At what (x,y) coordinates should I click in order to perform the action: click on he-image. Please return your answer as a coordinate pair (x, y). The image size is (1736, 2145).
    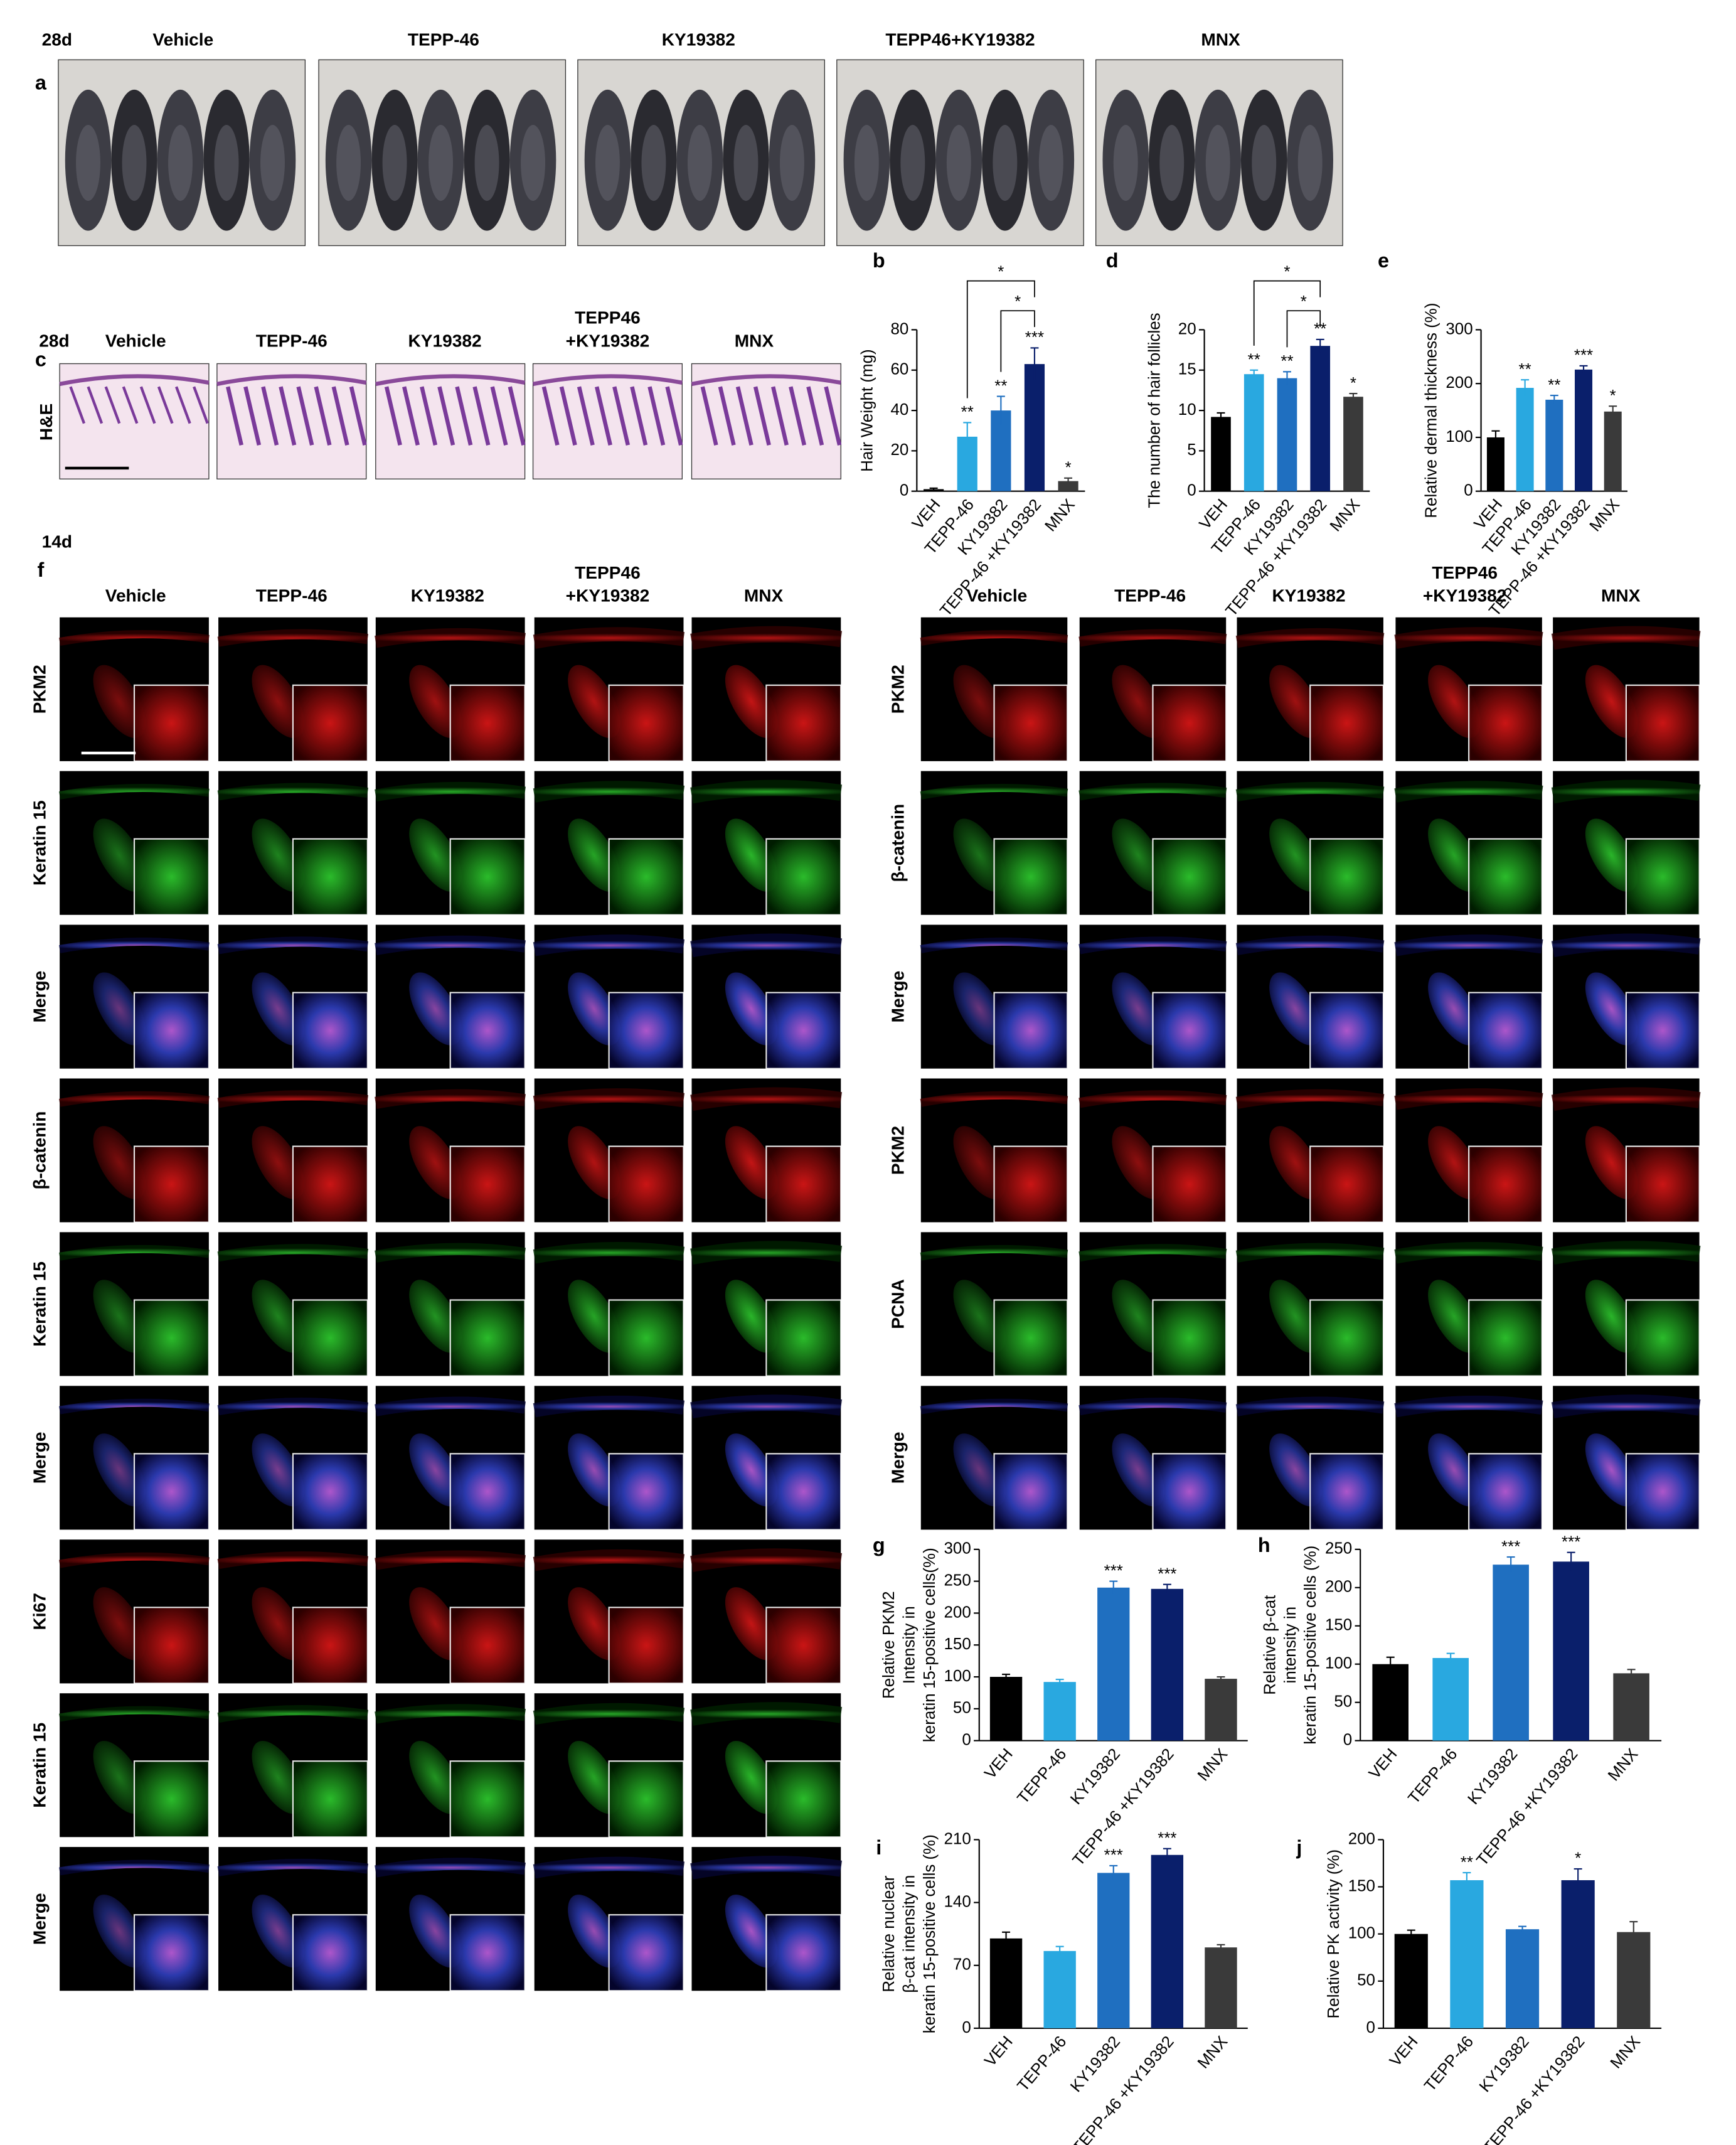
    Looking at the image, I should click on (607, 421).